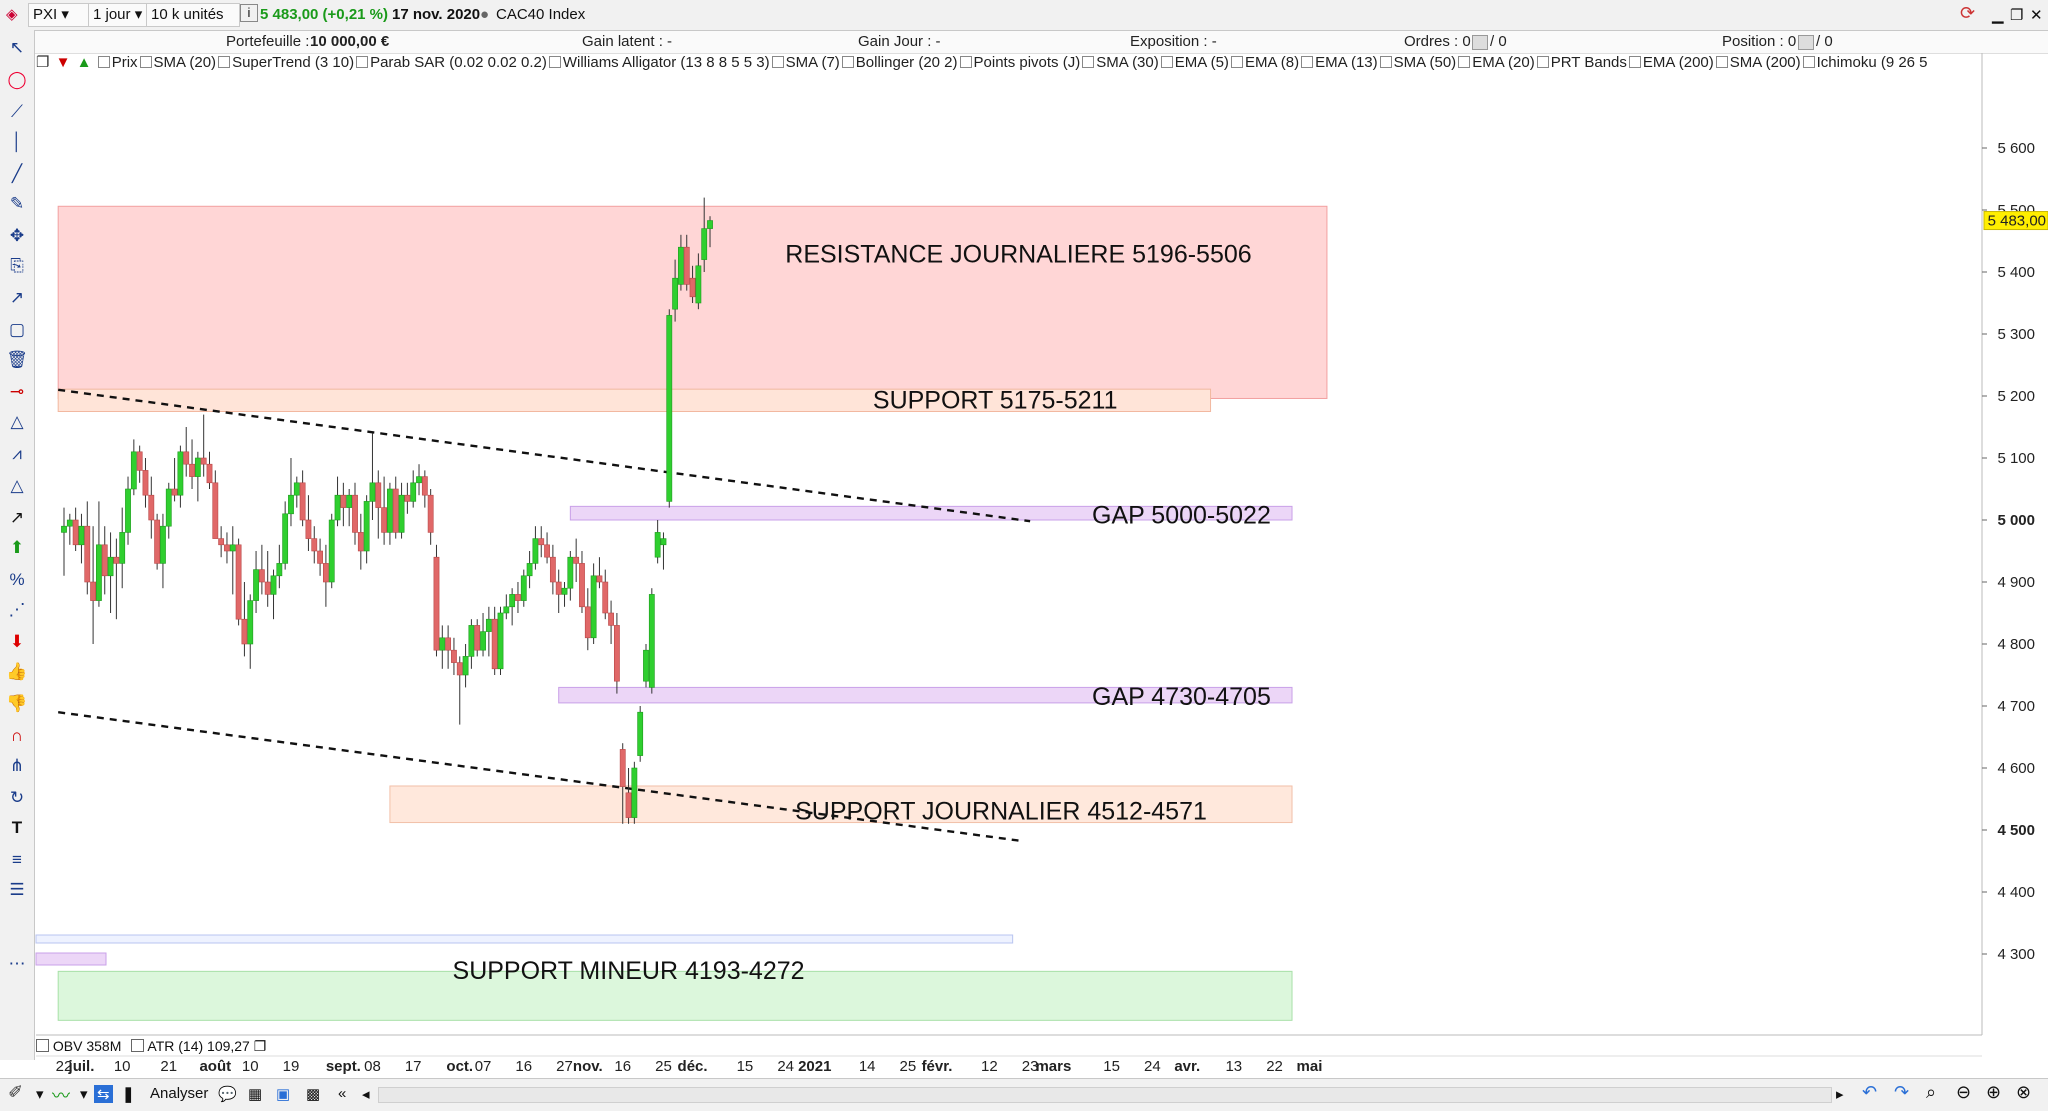 This screenshot has height=1111, width=2048. I want to click on cursor-icon: ↖, so click(17, 47).